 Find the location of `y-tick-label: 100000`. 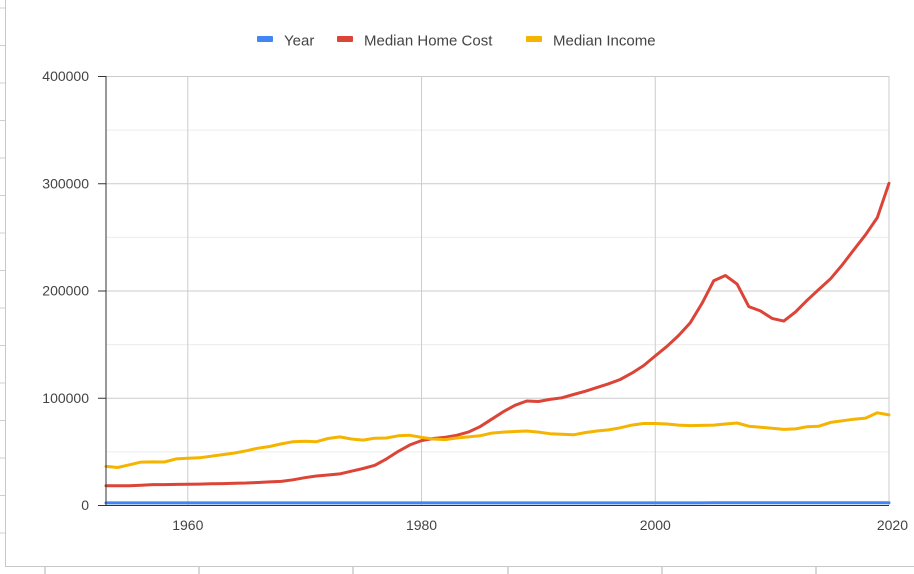

y-tick-label: 100000 is located at coordinates (65, 398).